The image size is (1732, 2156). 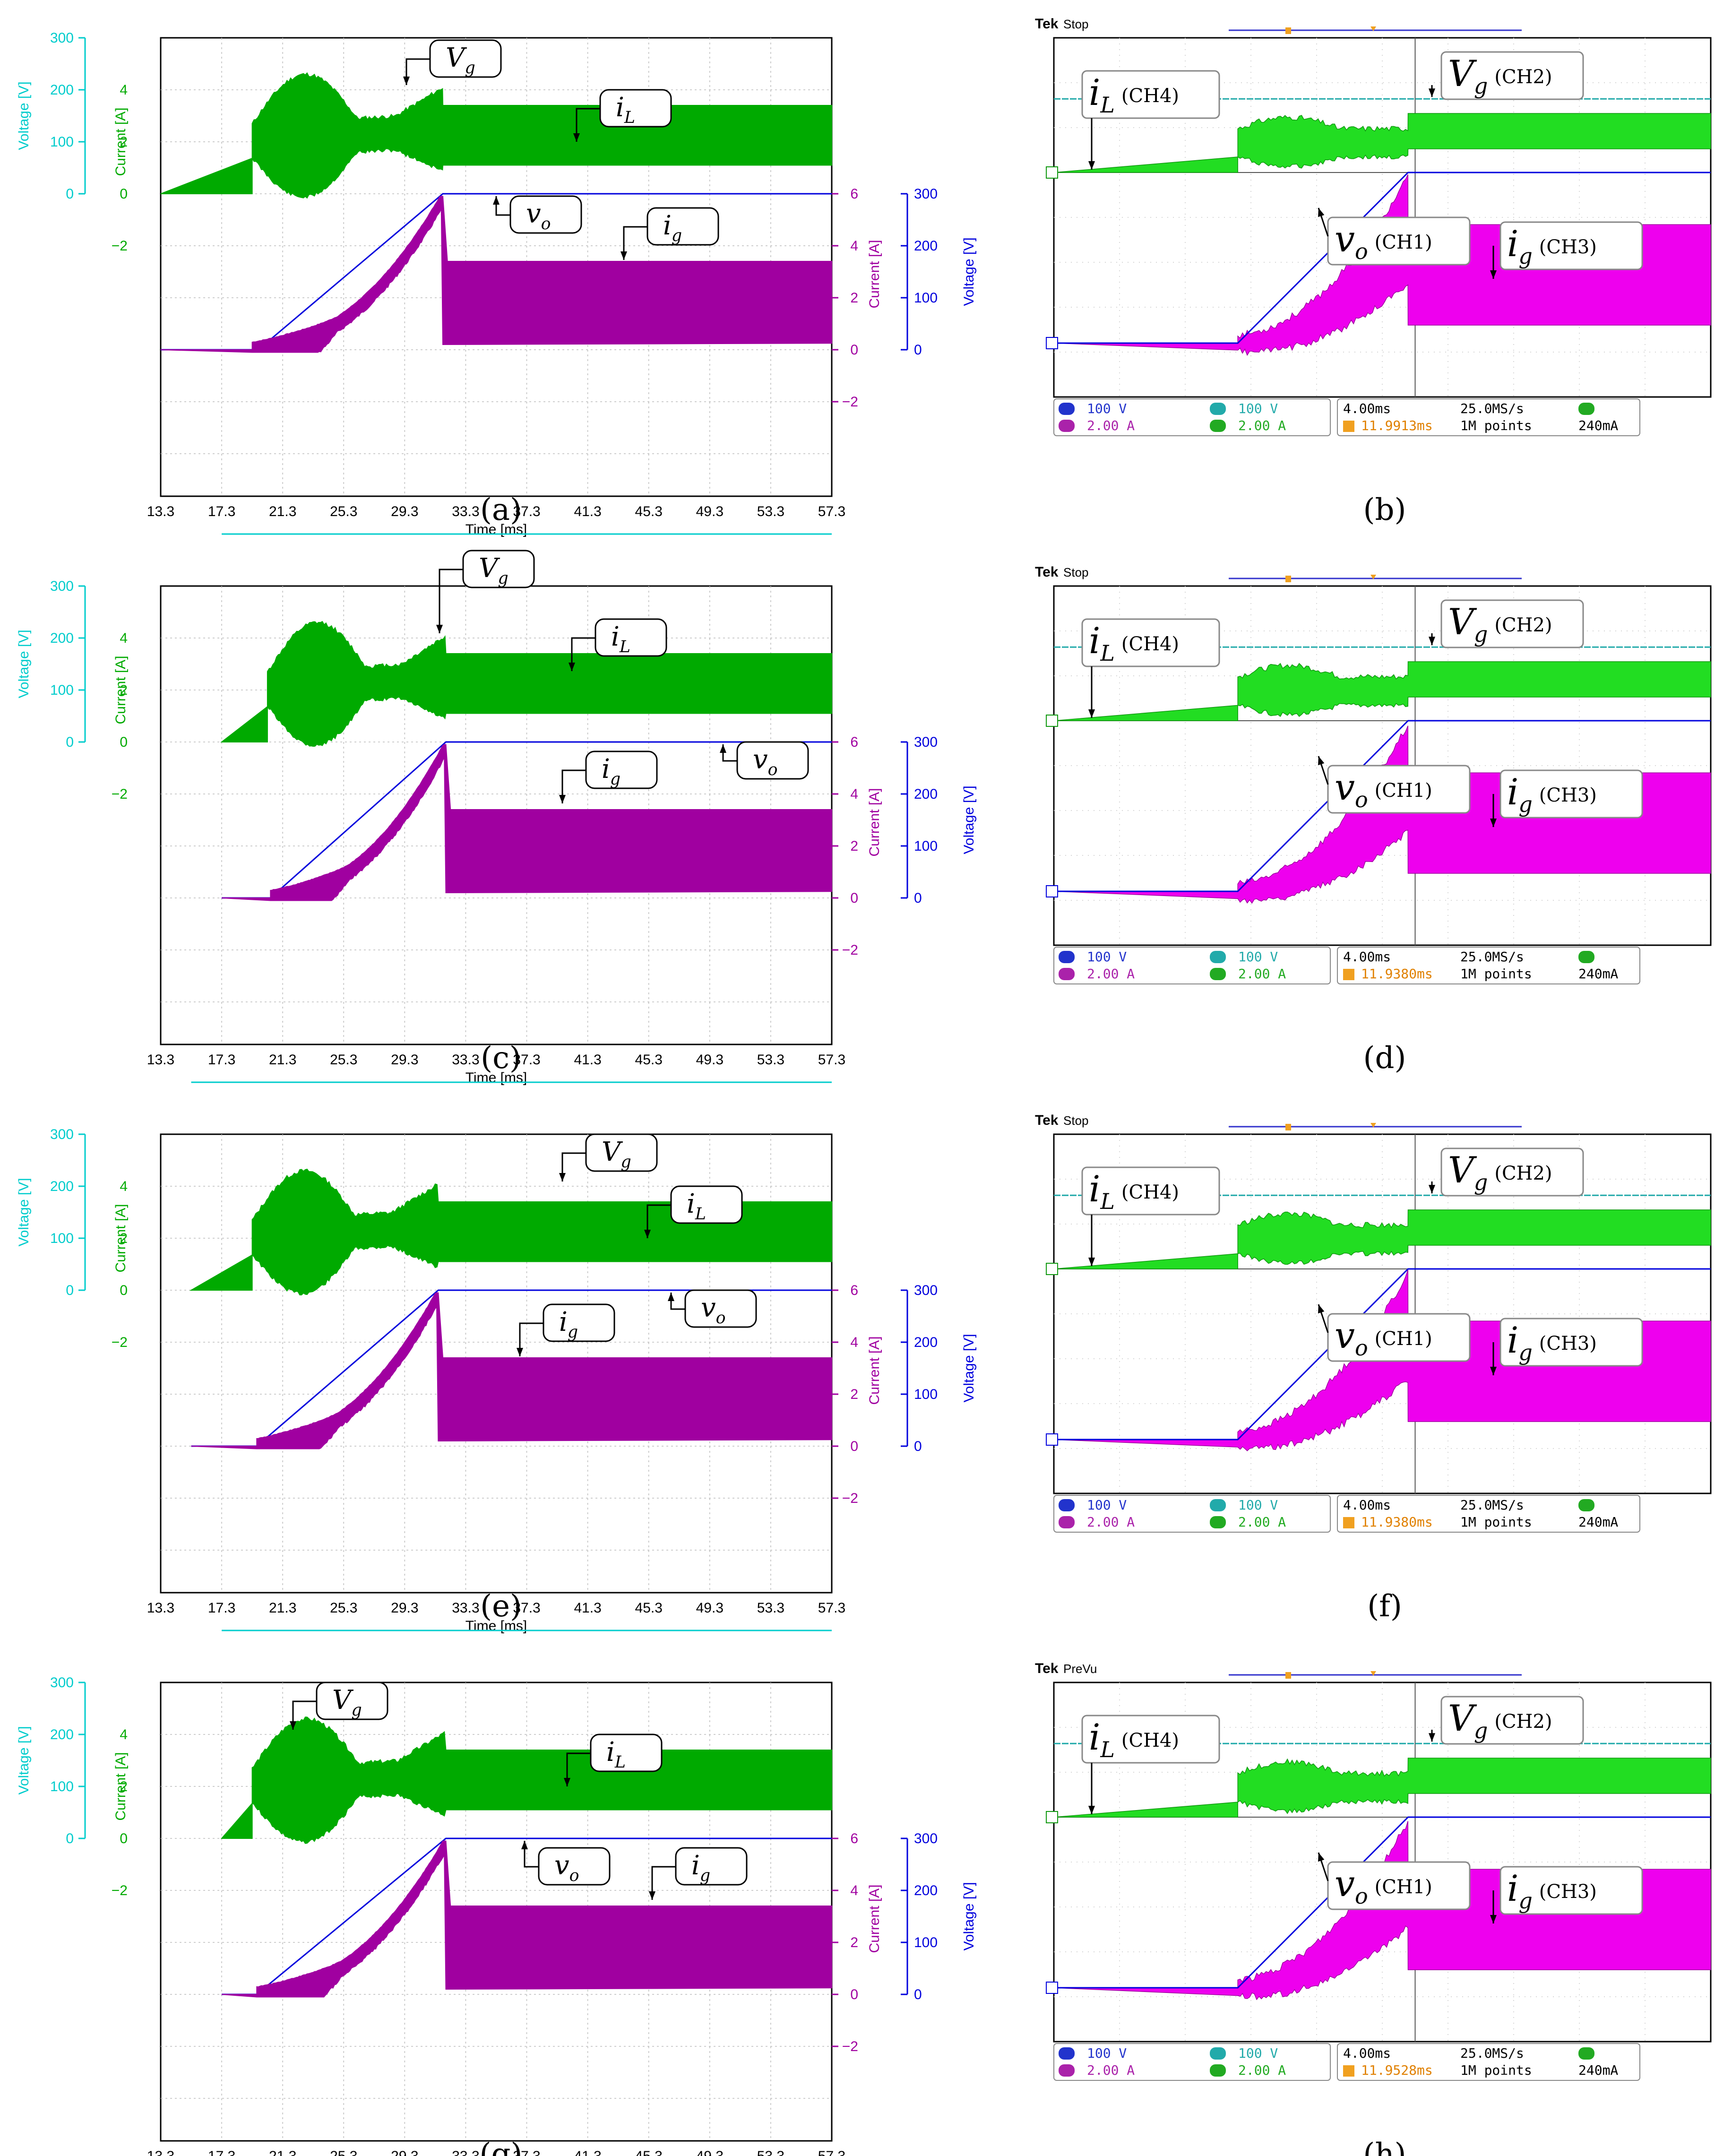 What do you see at coordinates (1262, 974) in the screenshot?
I see `ch4-scale: 2.00 A` at bounding box center [1262, 974].